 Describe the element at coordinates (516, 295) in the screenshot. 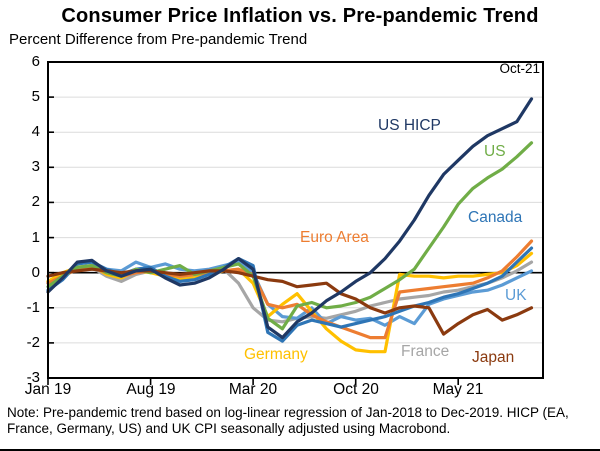

I see `series-label-uk: UK` at that location.